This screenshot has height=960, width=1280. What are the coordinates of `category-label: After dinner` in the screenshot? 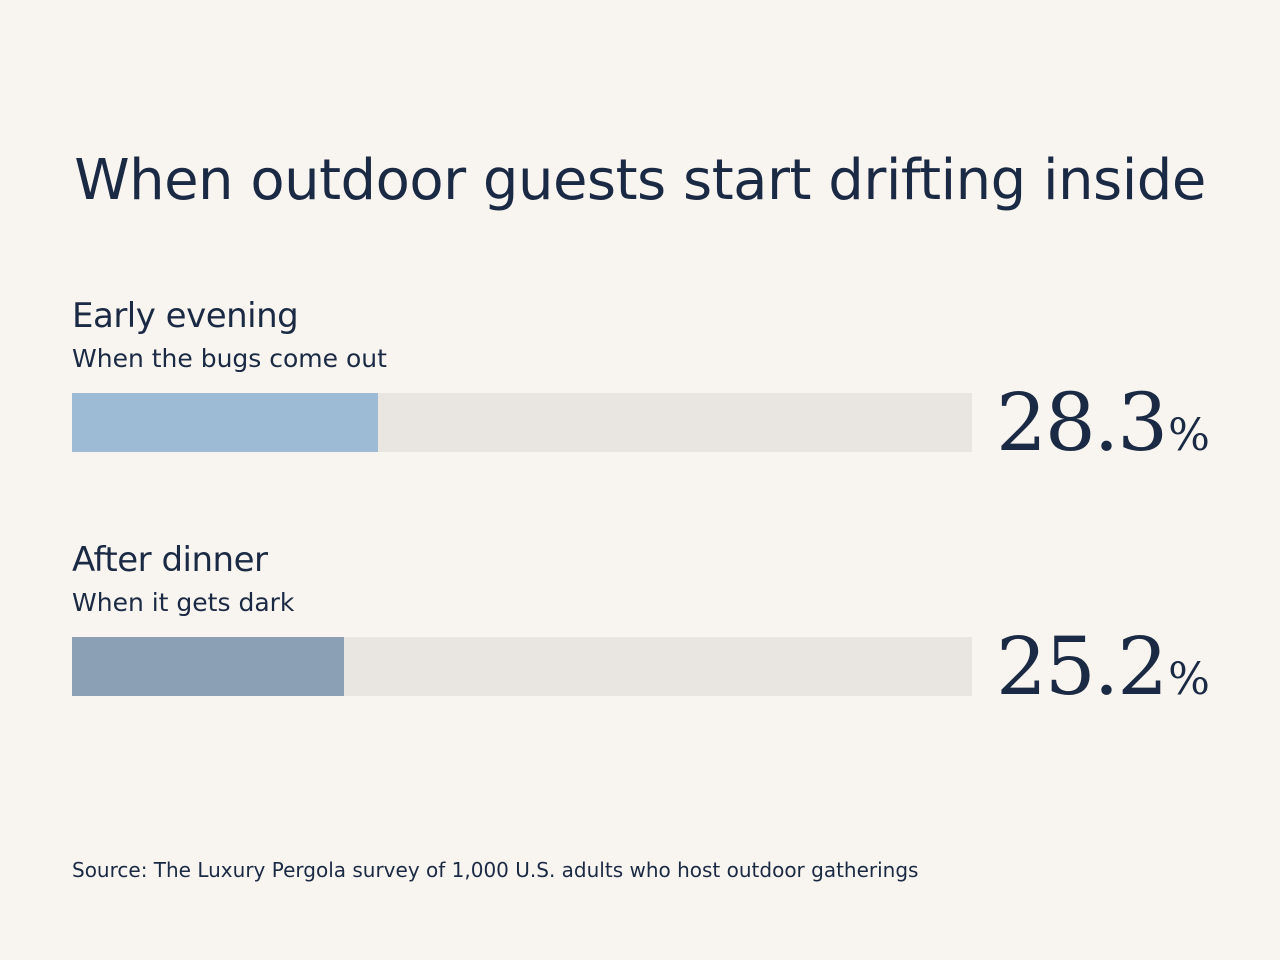 It's located at (170, 560).